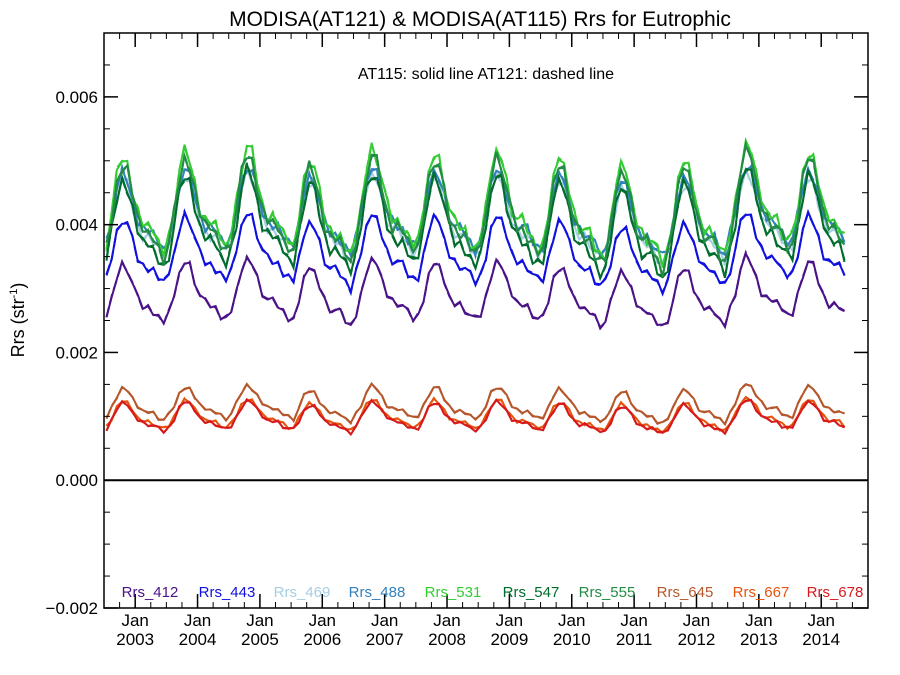 The image size is (900, 675). Describe the element at coordinates (14, 294) in the screenshot. I see `y-axis-label-superscript: -1` at that location.